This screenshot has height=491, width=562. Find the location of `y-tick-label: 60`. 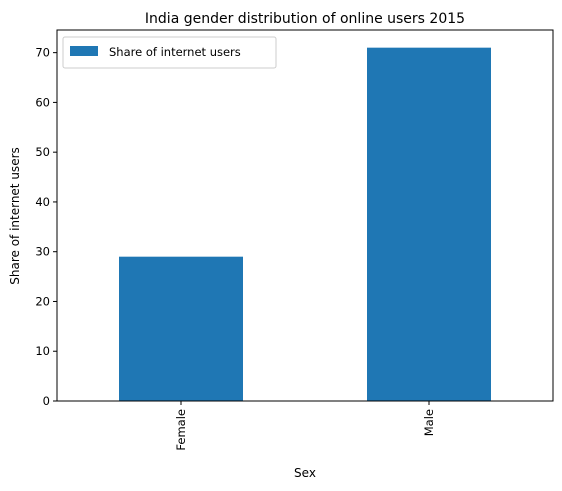

y-tick-label: 60 is located at coordinates (42, 102).